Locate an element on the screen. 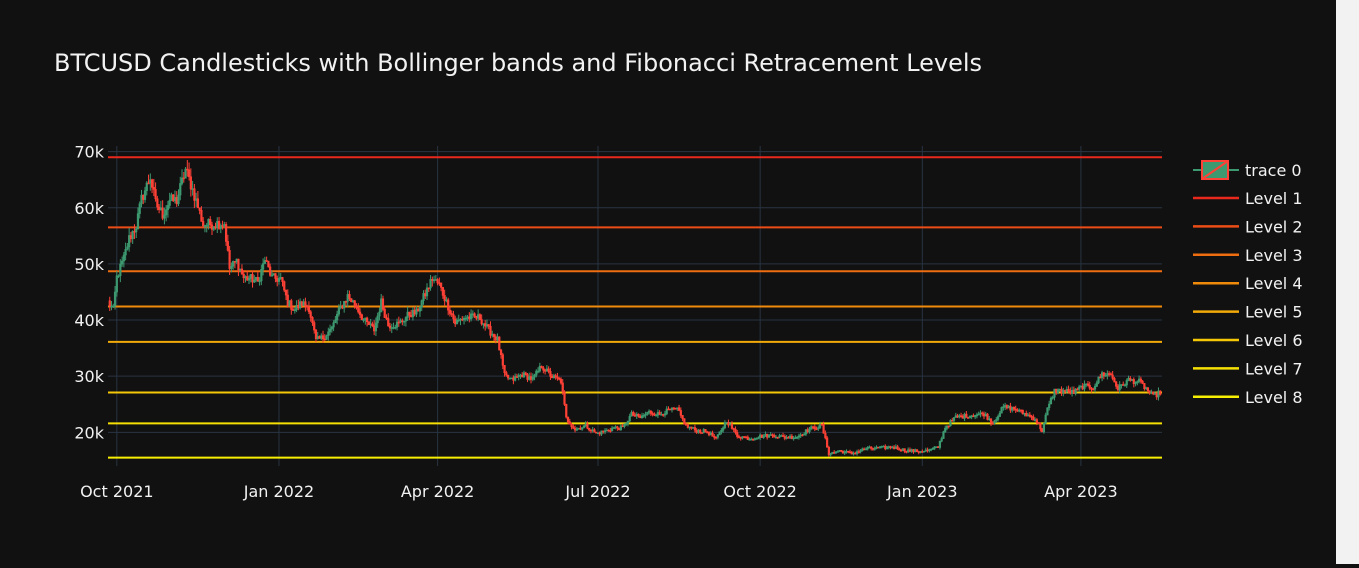 This screenshot has height=568, width=1359. legend-item-level: Level 4 is located at coordinates (1248, 283).